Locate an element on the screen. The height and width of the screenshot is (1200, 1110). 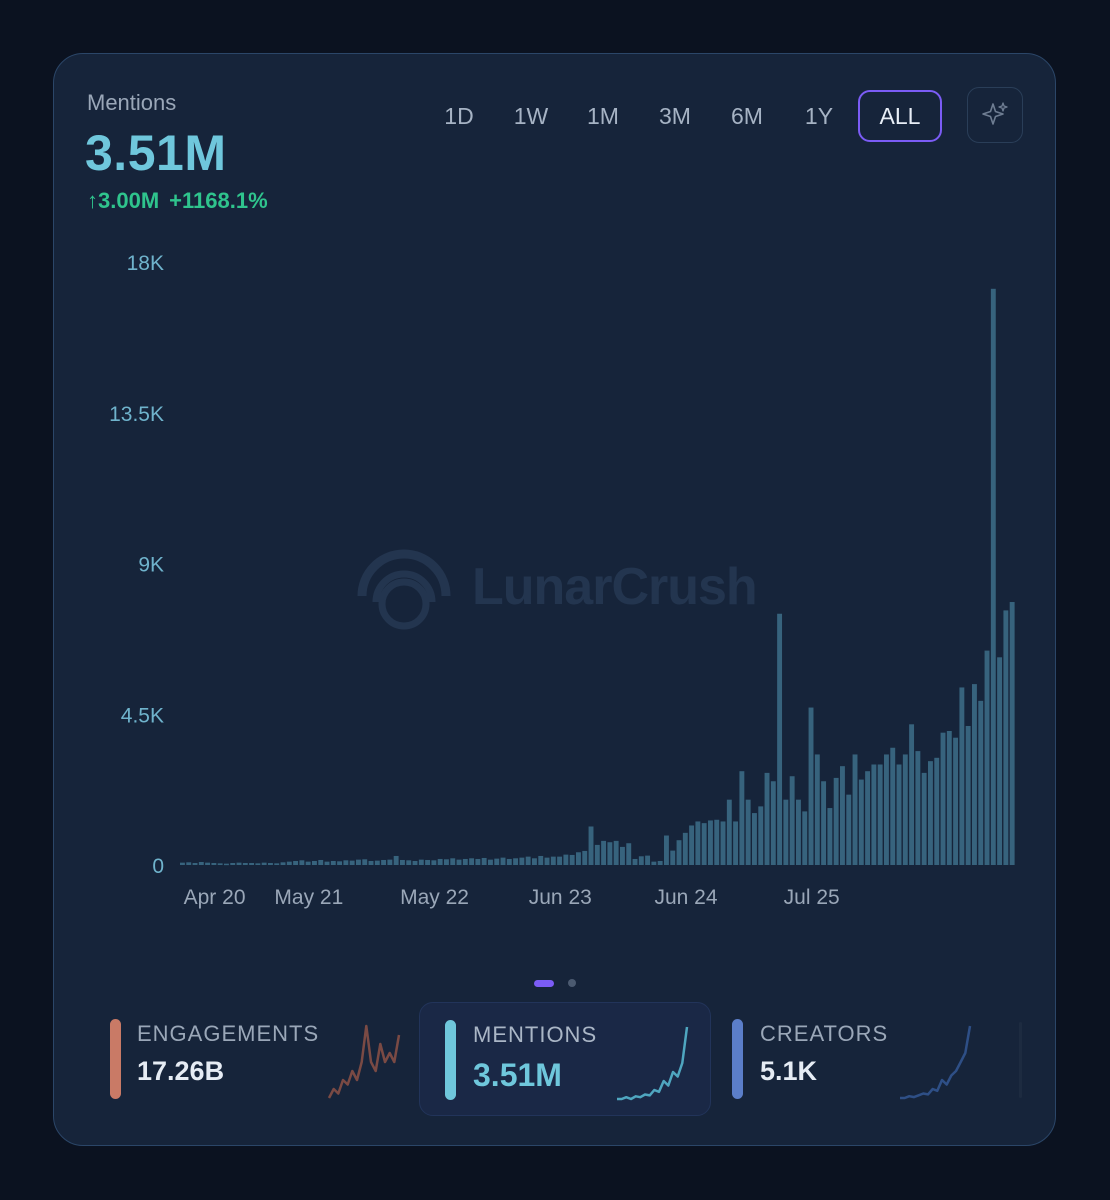
range-6m-button: 6M is located at coordinates (747, 115).